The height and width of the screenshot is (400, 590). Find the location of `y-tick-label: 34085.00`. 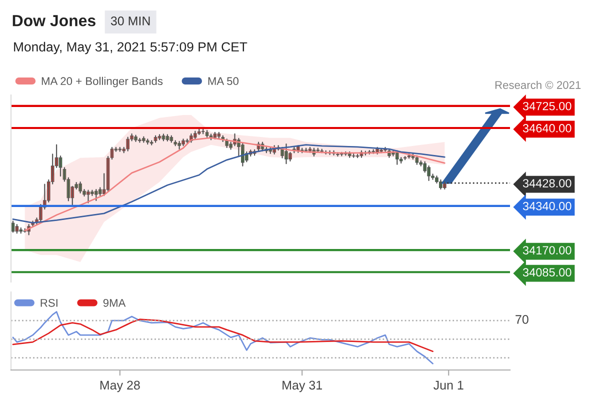

y-tick-label: 34085.00 is located at coordinates (547, 272).